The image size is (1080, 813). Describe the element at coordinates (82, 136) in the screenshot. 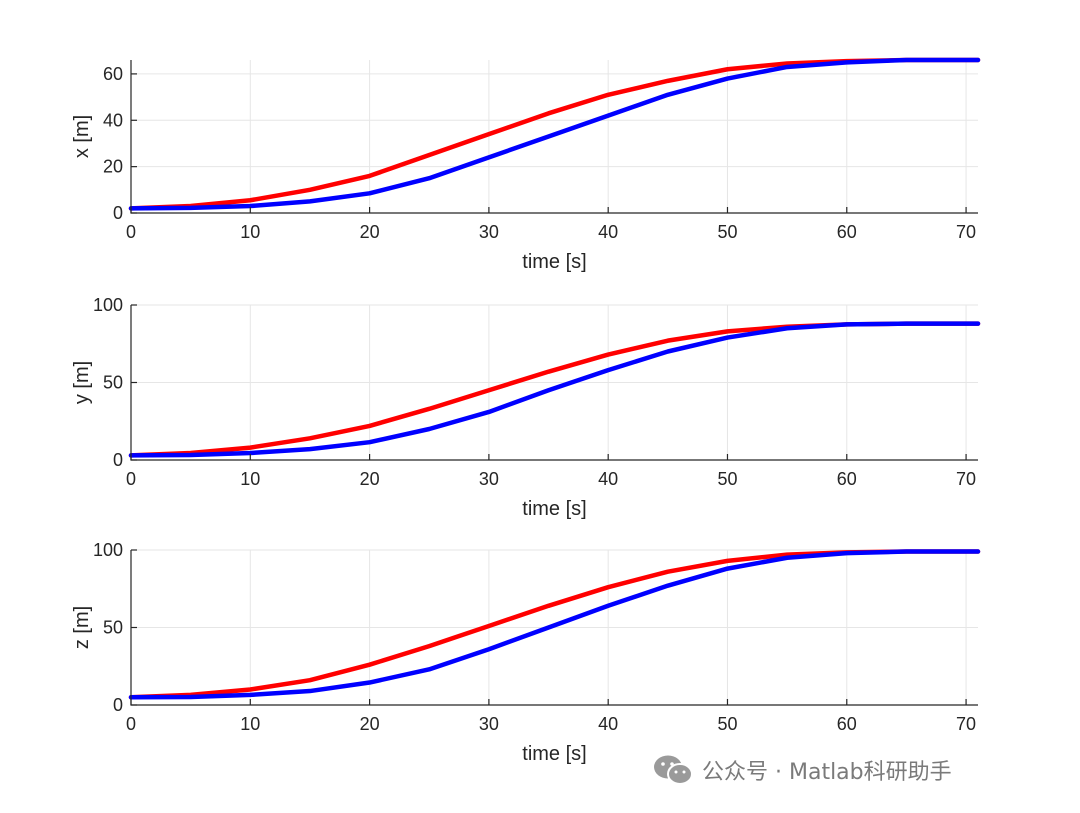

I see `y-axis-label: x [m]` at that location.